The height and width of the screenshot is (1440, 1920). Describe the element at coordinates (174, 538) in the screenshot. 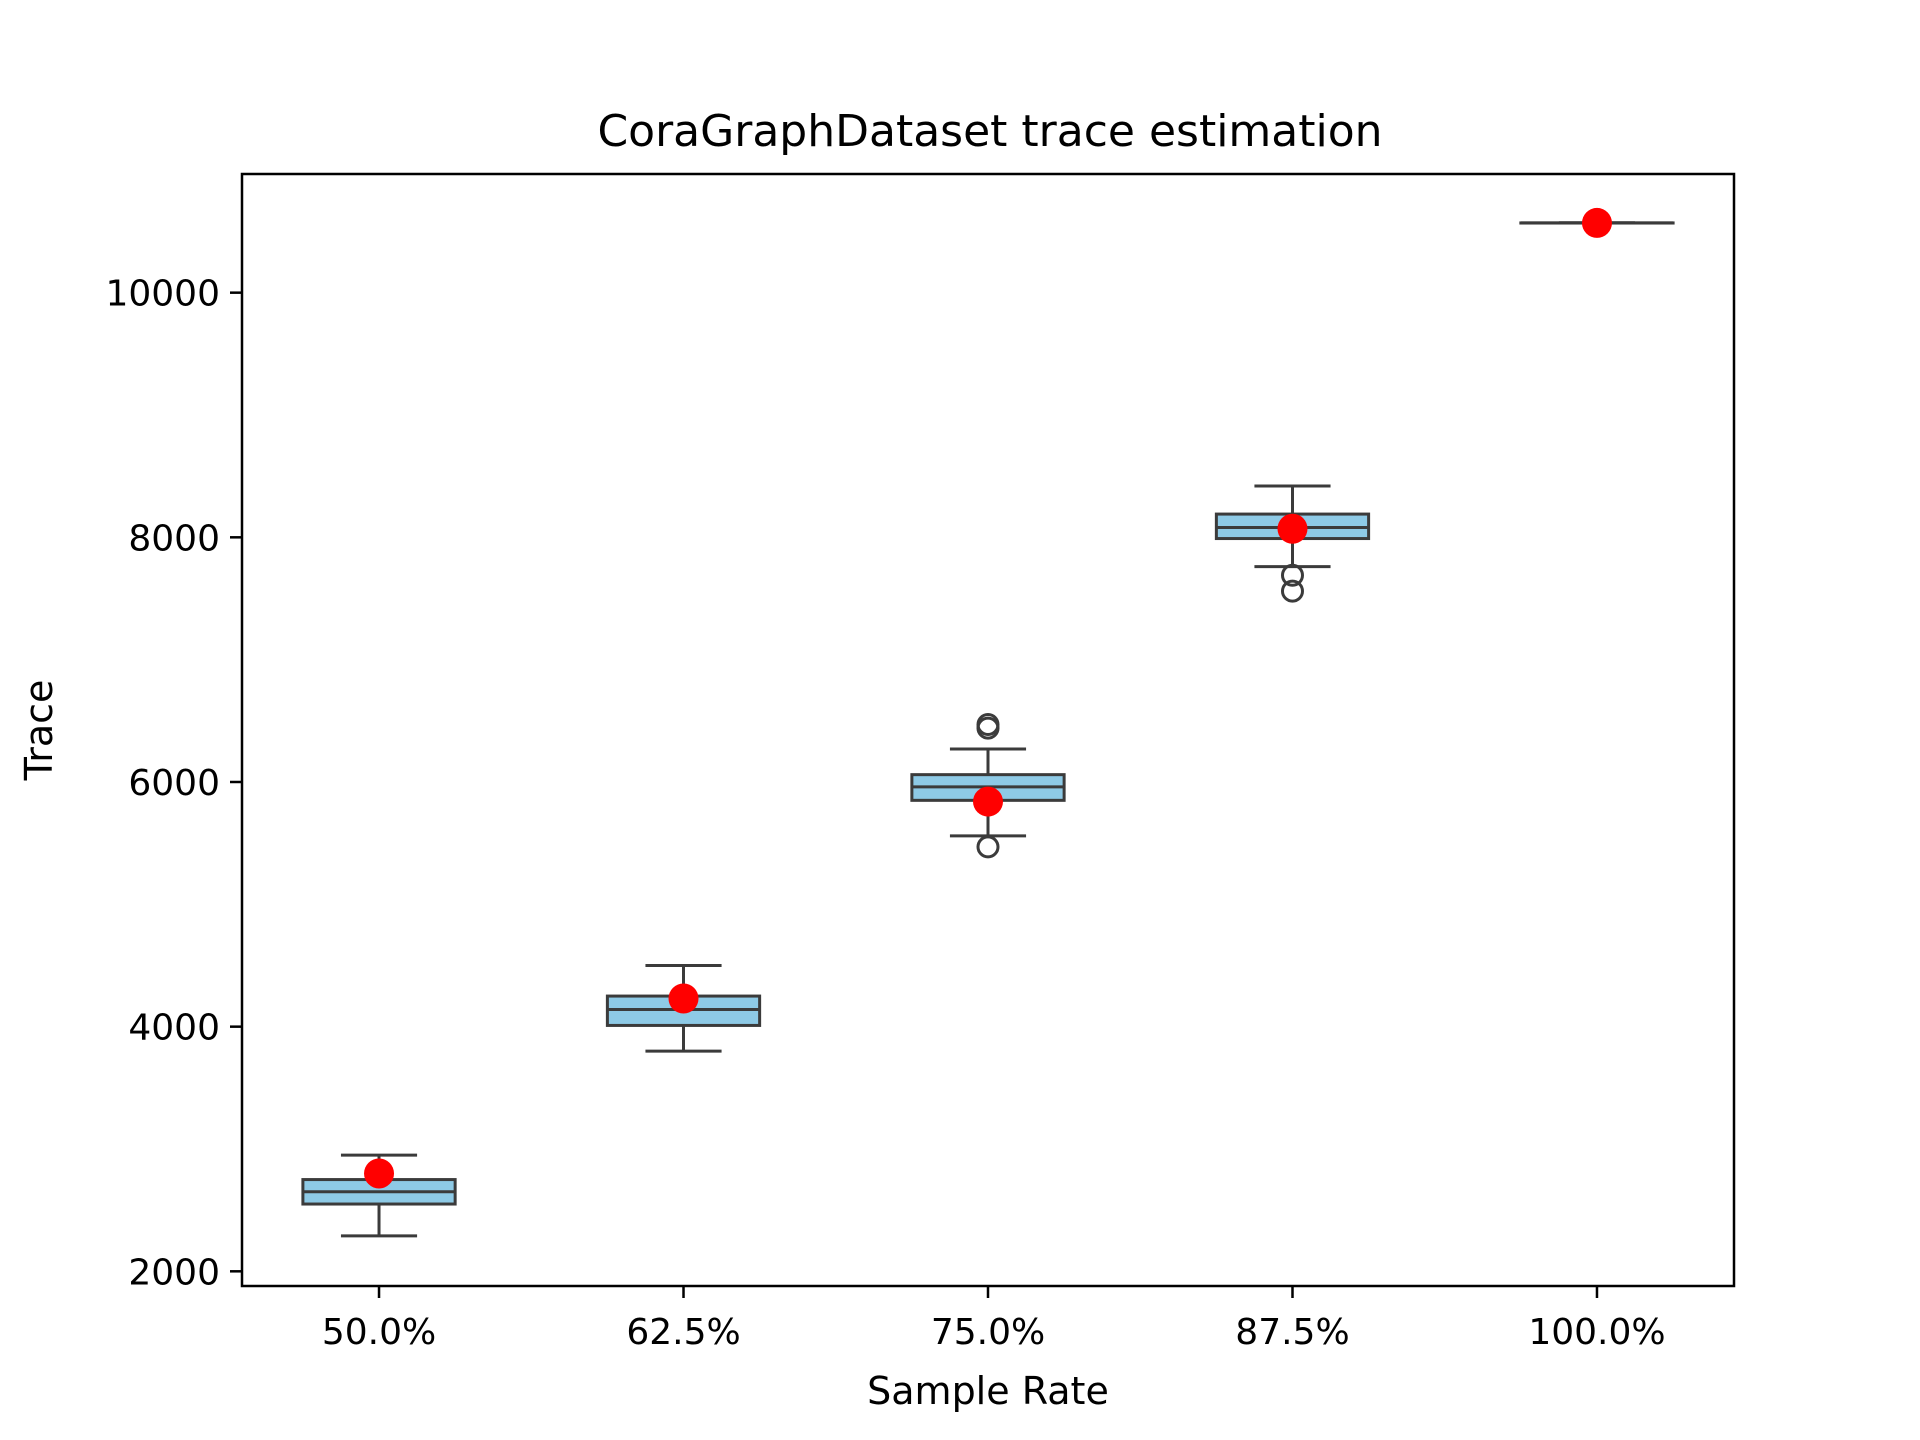

I see `y-tick-label: 8000` at that location.